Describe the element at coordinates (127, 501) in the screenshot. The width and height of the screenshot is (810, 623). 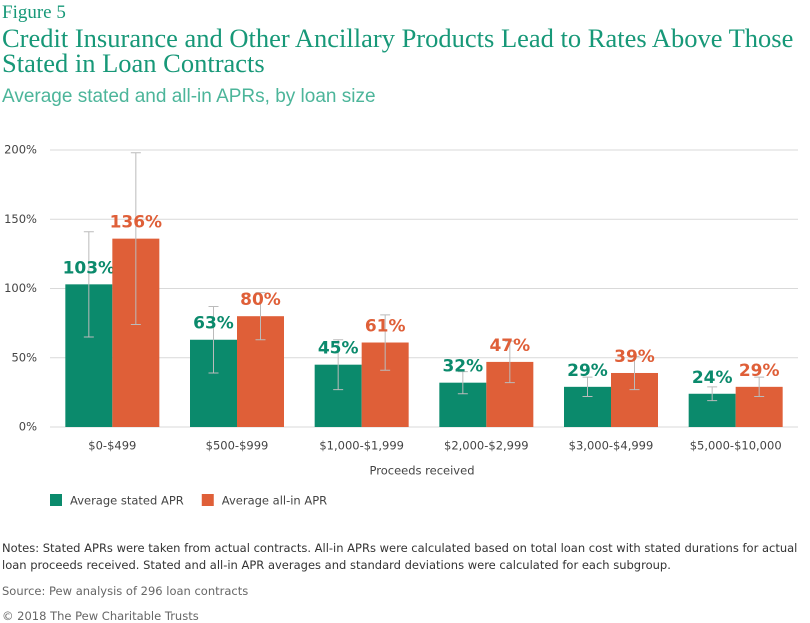
I see `legend-label: Average stated APR` at that location.